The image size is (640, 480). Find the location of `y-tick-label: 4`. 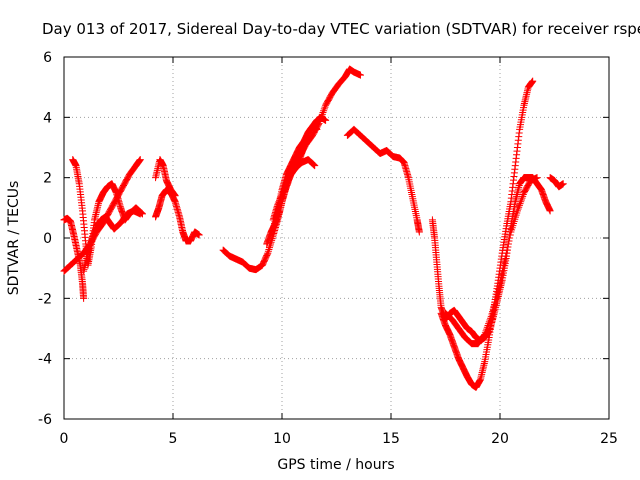

y-tick-label: 4 is located at coordinates (47, 118).